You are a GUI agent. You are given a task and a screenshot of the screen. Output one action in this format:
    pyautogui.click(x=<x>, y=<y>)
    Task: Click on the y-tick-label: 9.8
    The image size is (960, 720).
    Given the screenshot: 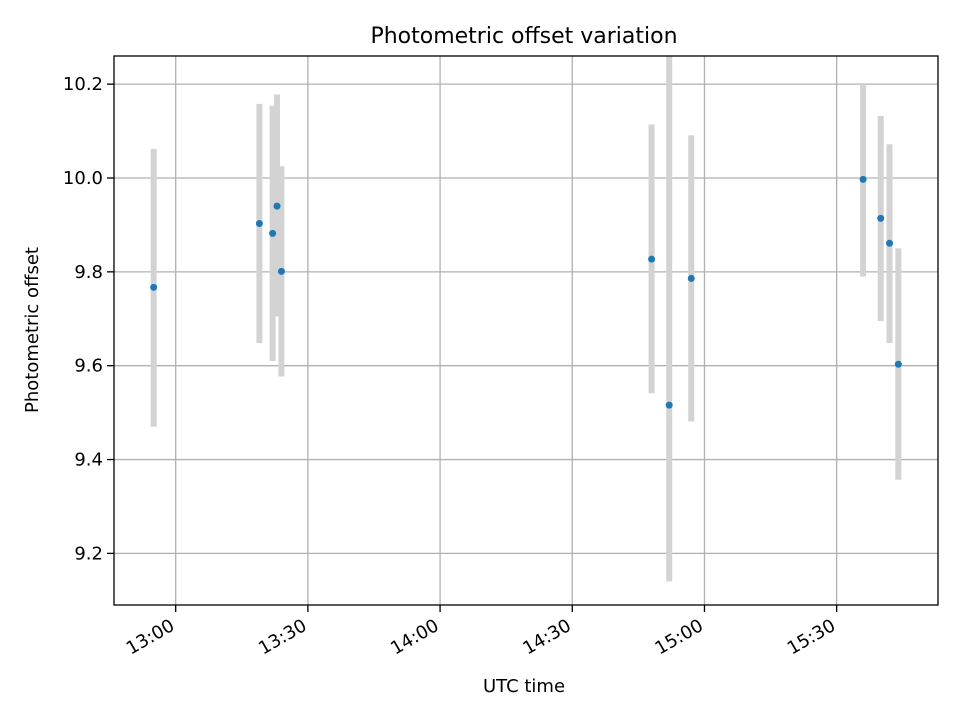 What is the action you would take?
    pyautogui.click(x=88, y=272)
    